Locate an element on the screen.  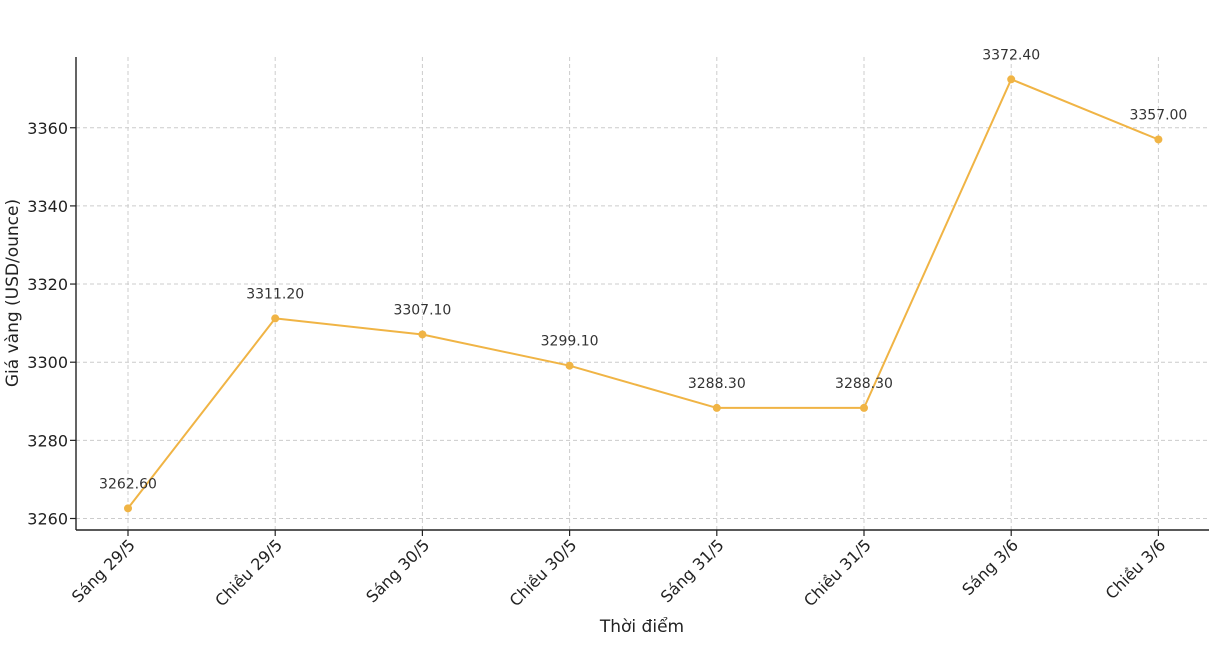
y-tick-label: 3340 is located at coordinates (47, 206).